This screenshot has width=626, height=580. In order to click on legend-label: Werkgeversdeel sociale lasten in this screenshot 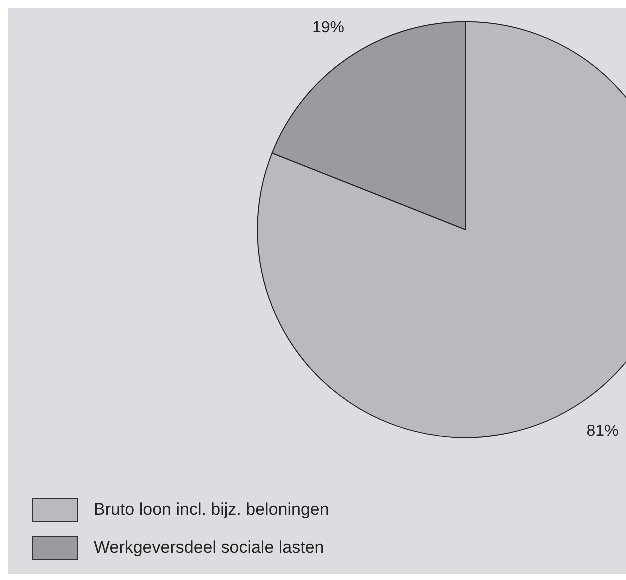, I will do `click(209, 548)`.